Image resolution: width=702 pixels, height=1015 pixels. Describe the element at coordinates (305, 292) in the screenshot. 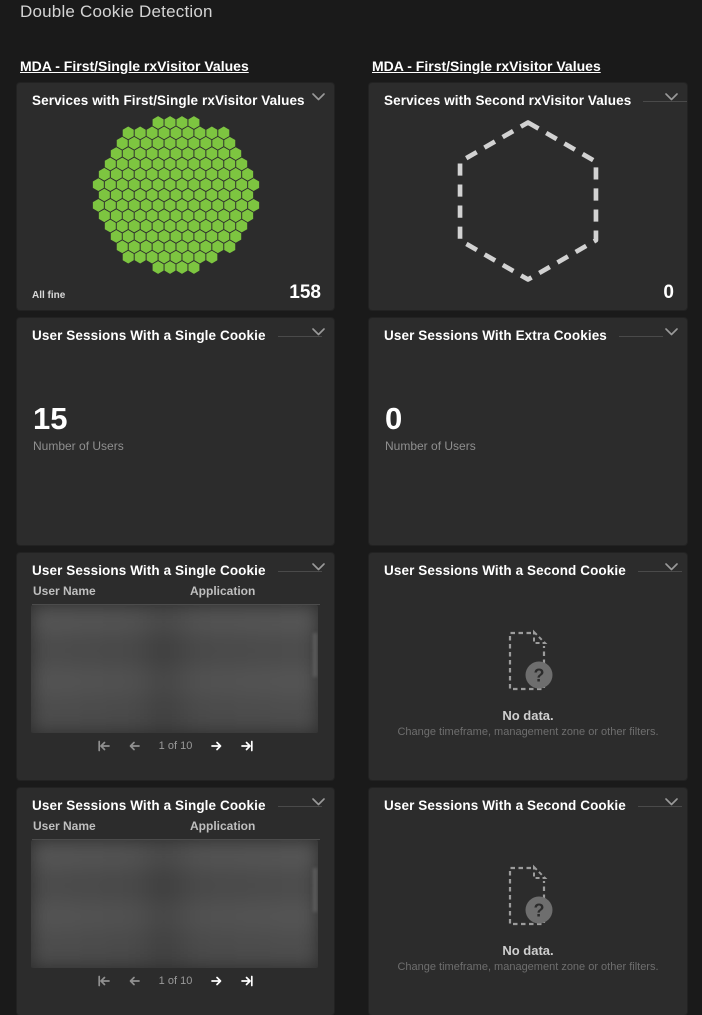

I see `service-count: 158` at that location.